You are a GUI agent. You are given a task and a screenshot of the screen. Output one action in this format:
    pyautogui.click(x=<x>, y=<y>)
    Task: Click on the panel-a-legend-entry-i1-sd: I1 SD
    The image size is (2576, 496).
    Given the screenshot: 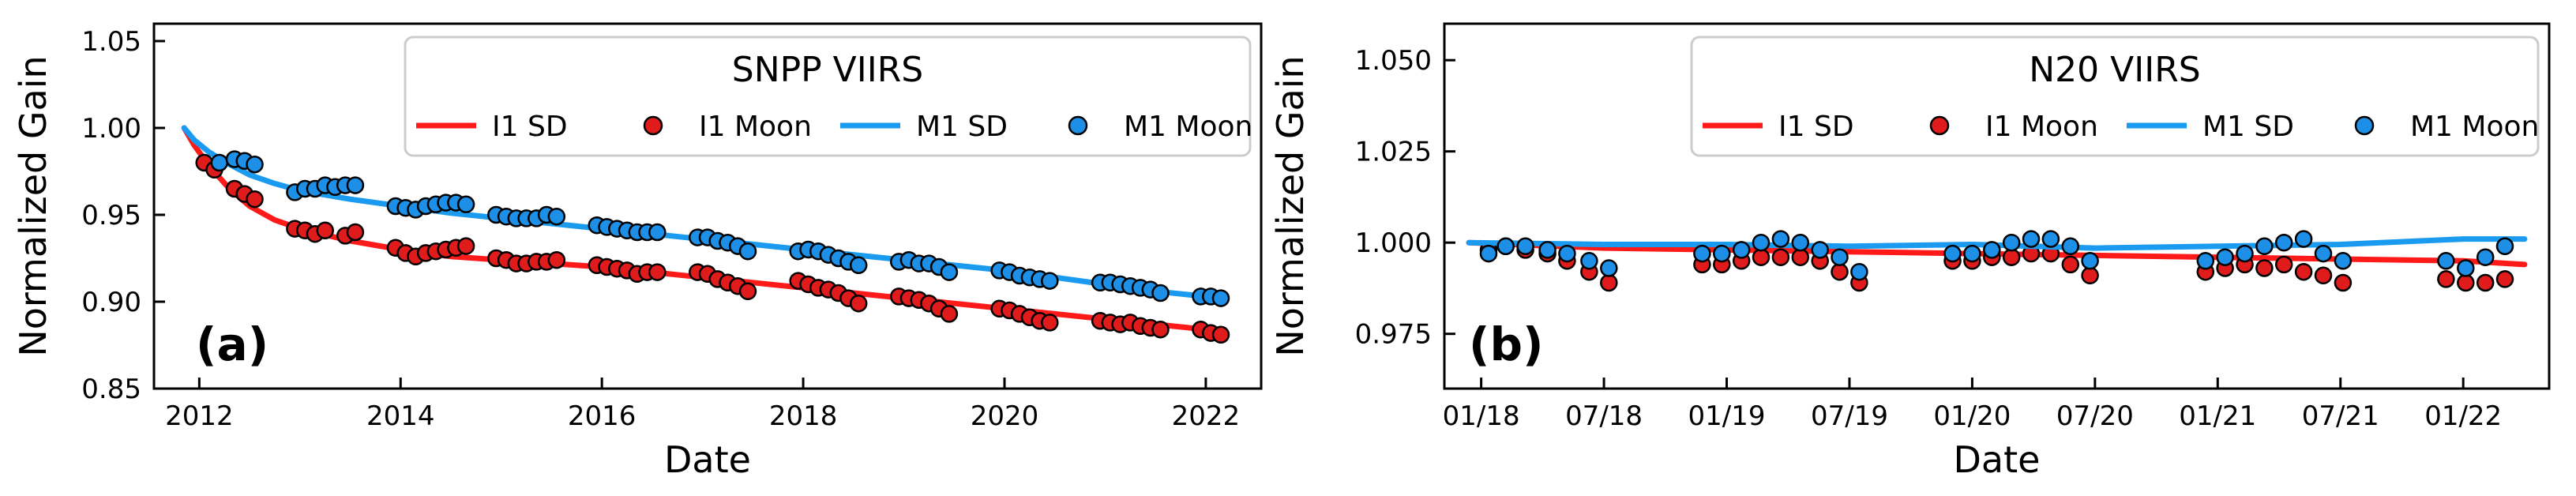 What is the action you would take?
    pyautogui.click(x=492, y=127)
    